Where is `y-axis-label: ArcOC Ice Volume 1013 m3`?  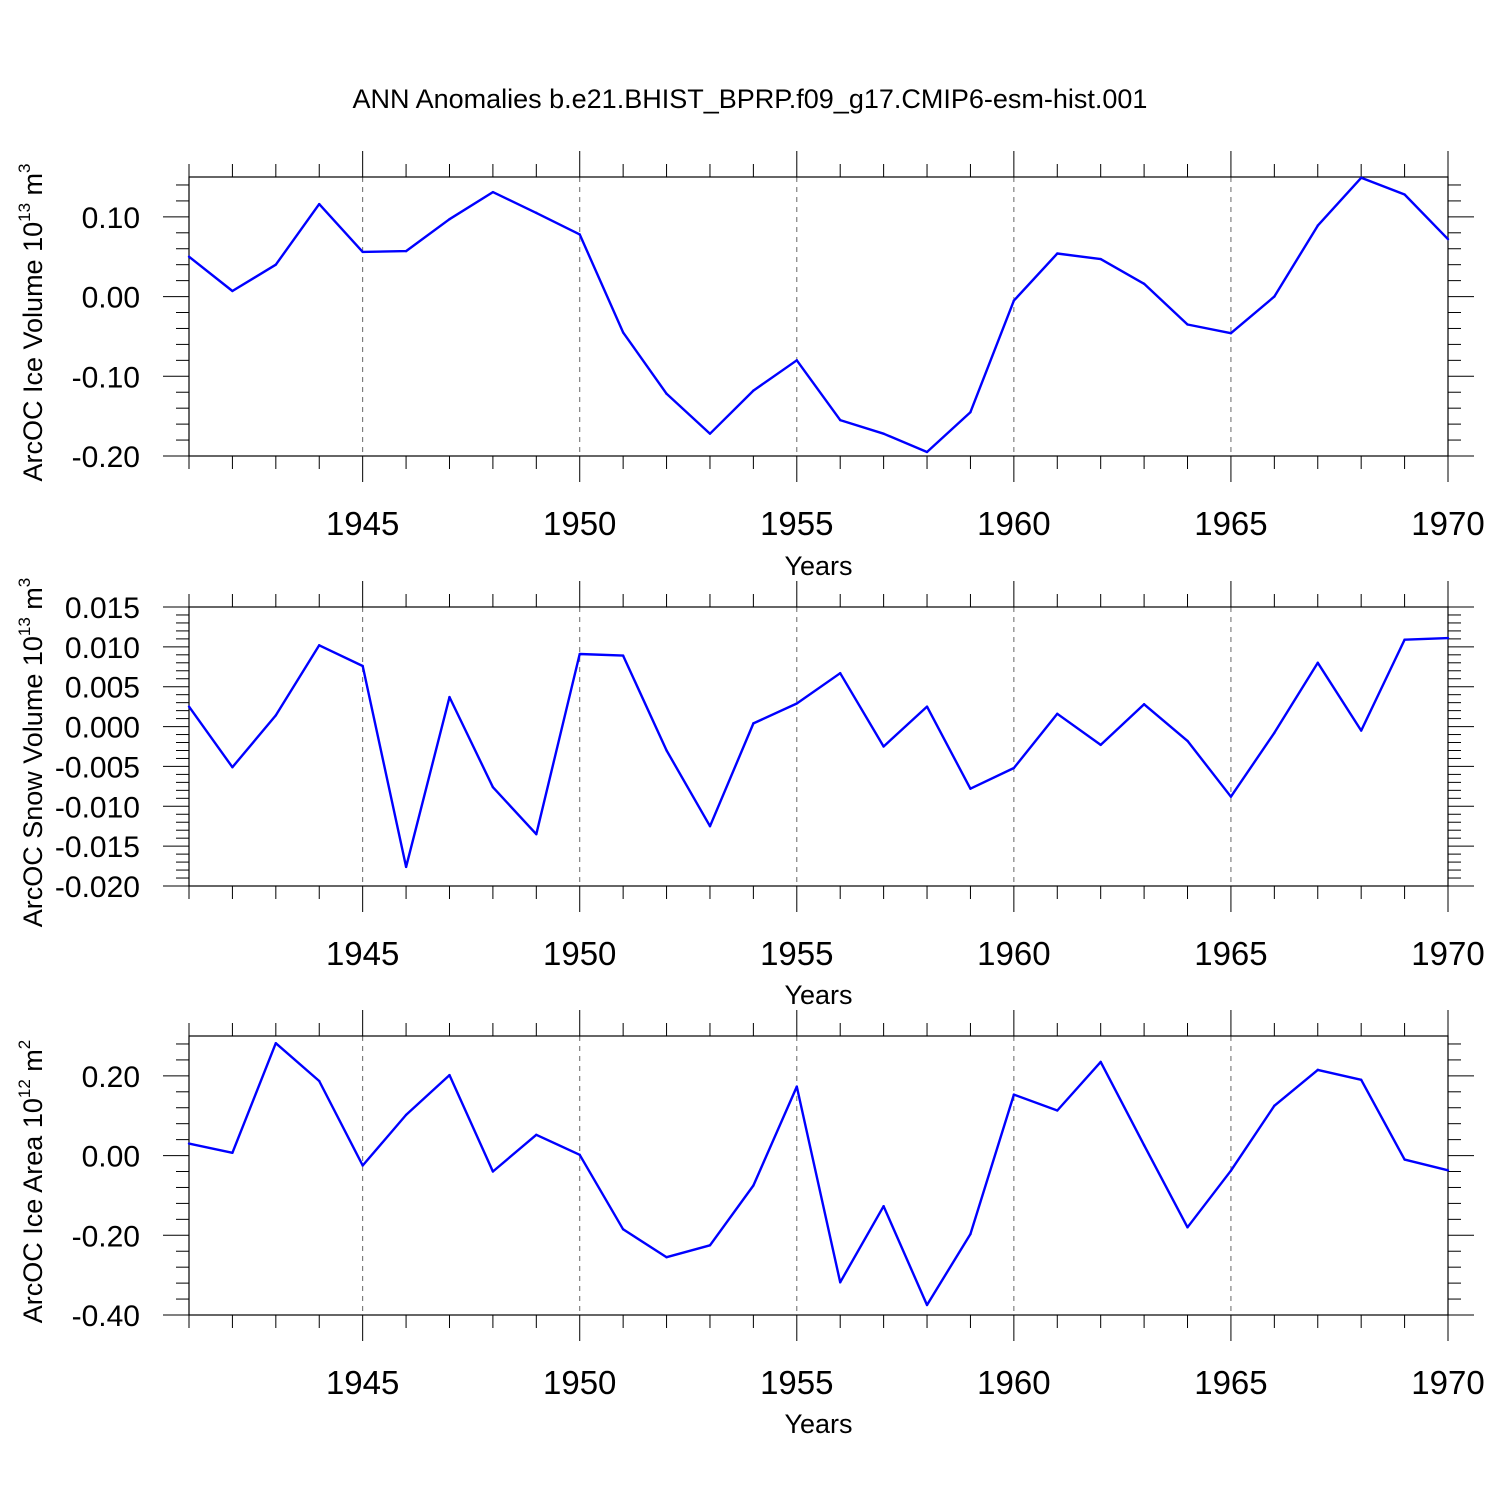
y-axis-label: ArcOC Ice Volume 1013 m3 is located at coordinates (31, 322).